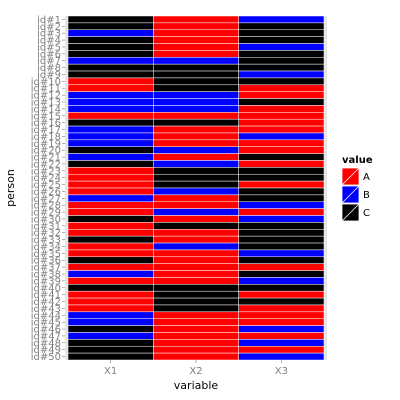 The height and width of the screenshot is (400, 400). Describe the element at coordinates (46, 199) in the screenshot. I see `y-tick-label: id#27` at that location.